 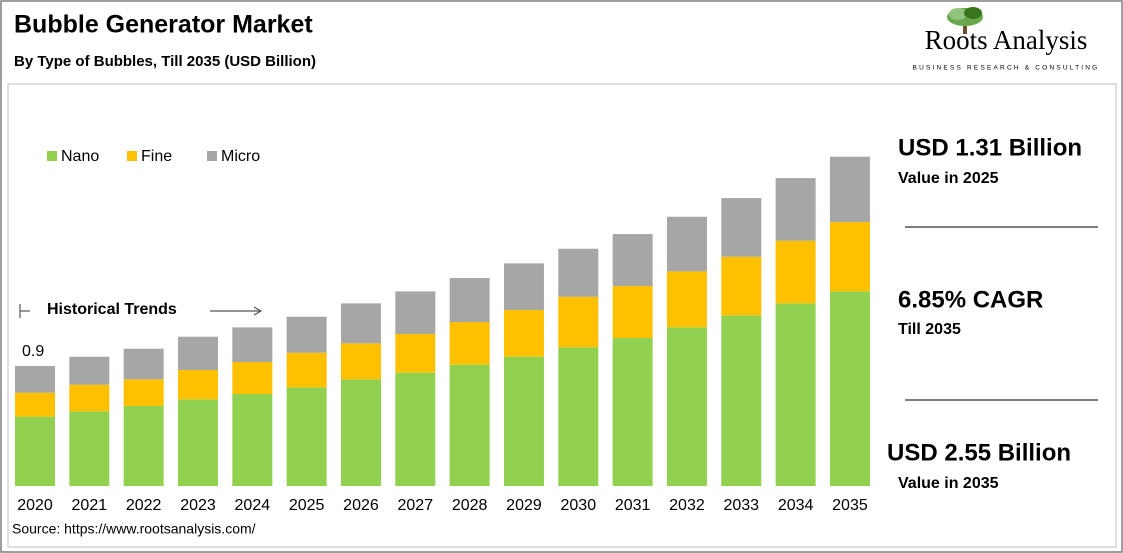 I want to click on highlight-label: Value in 2035, so click(x=948, y=483).